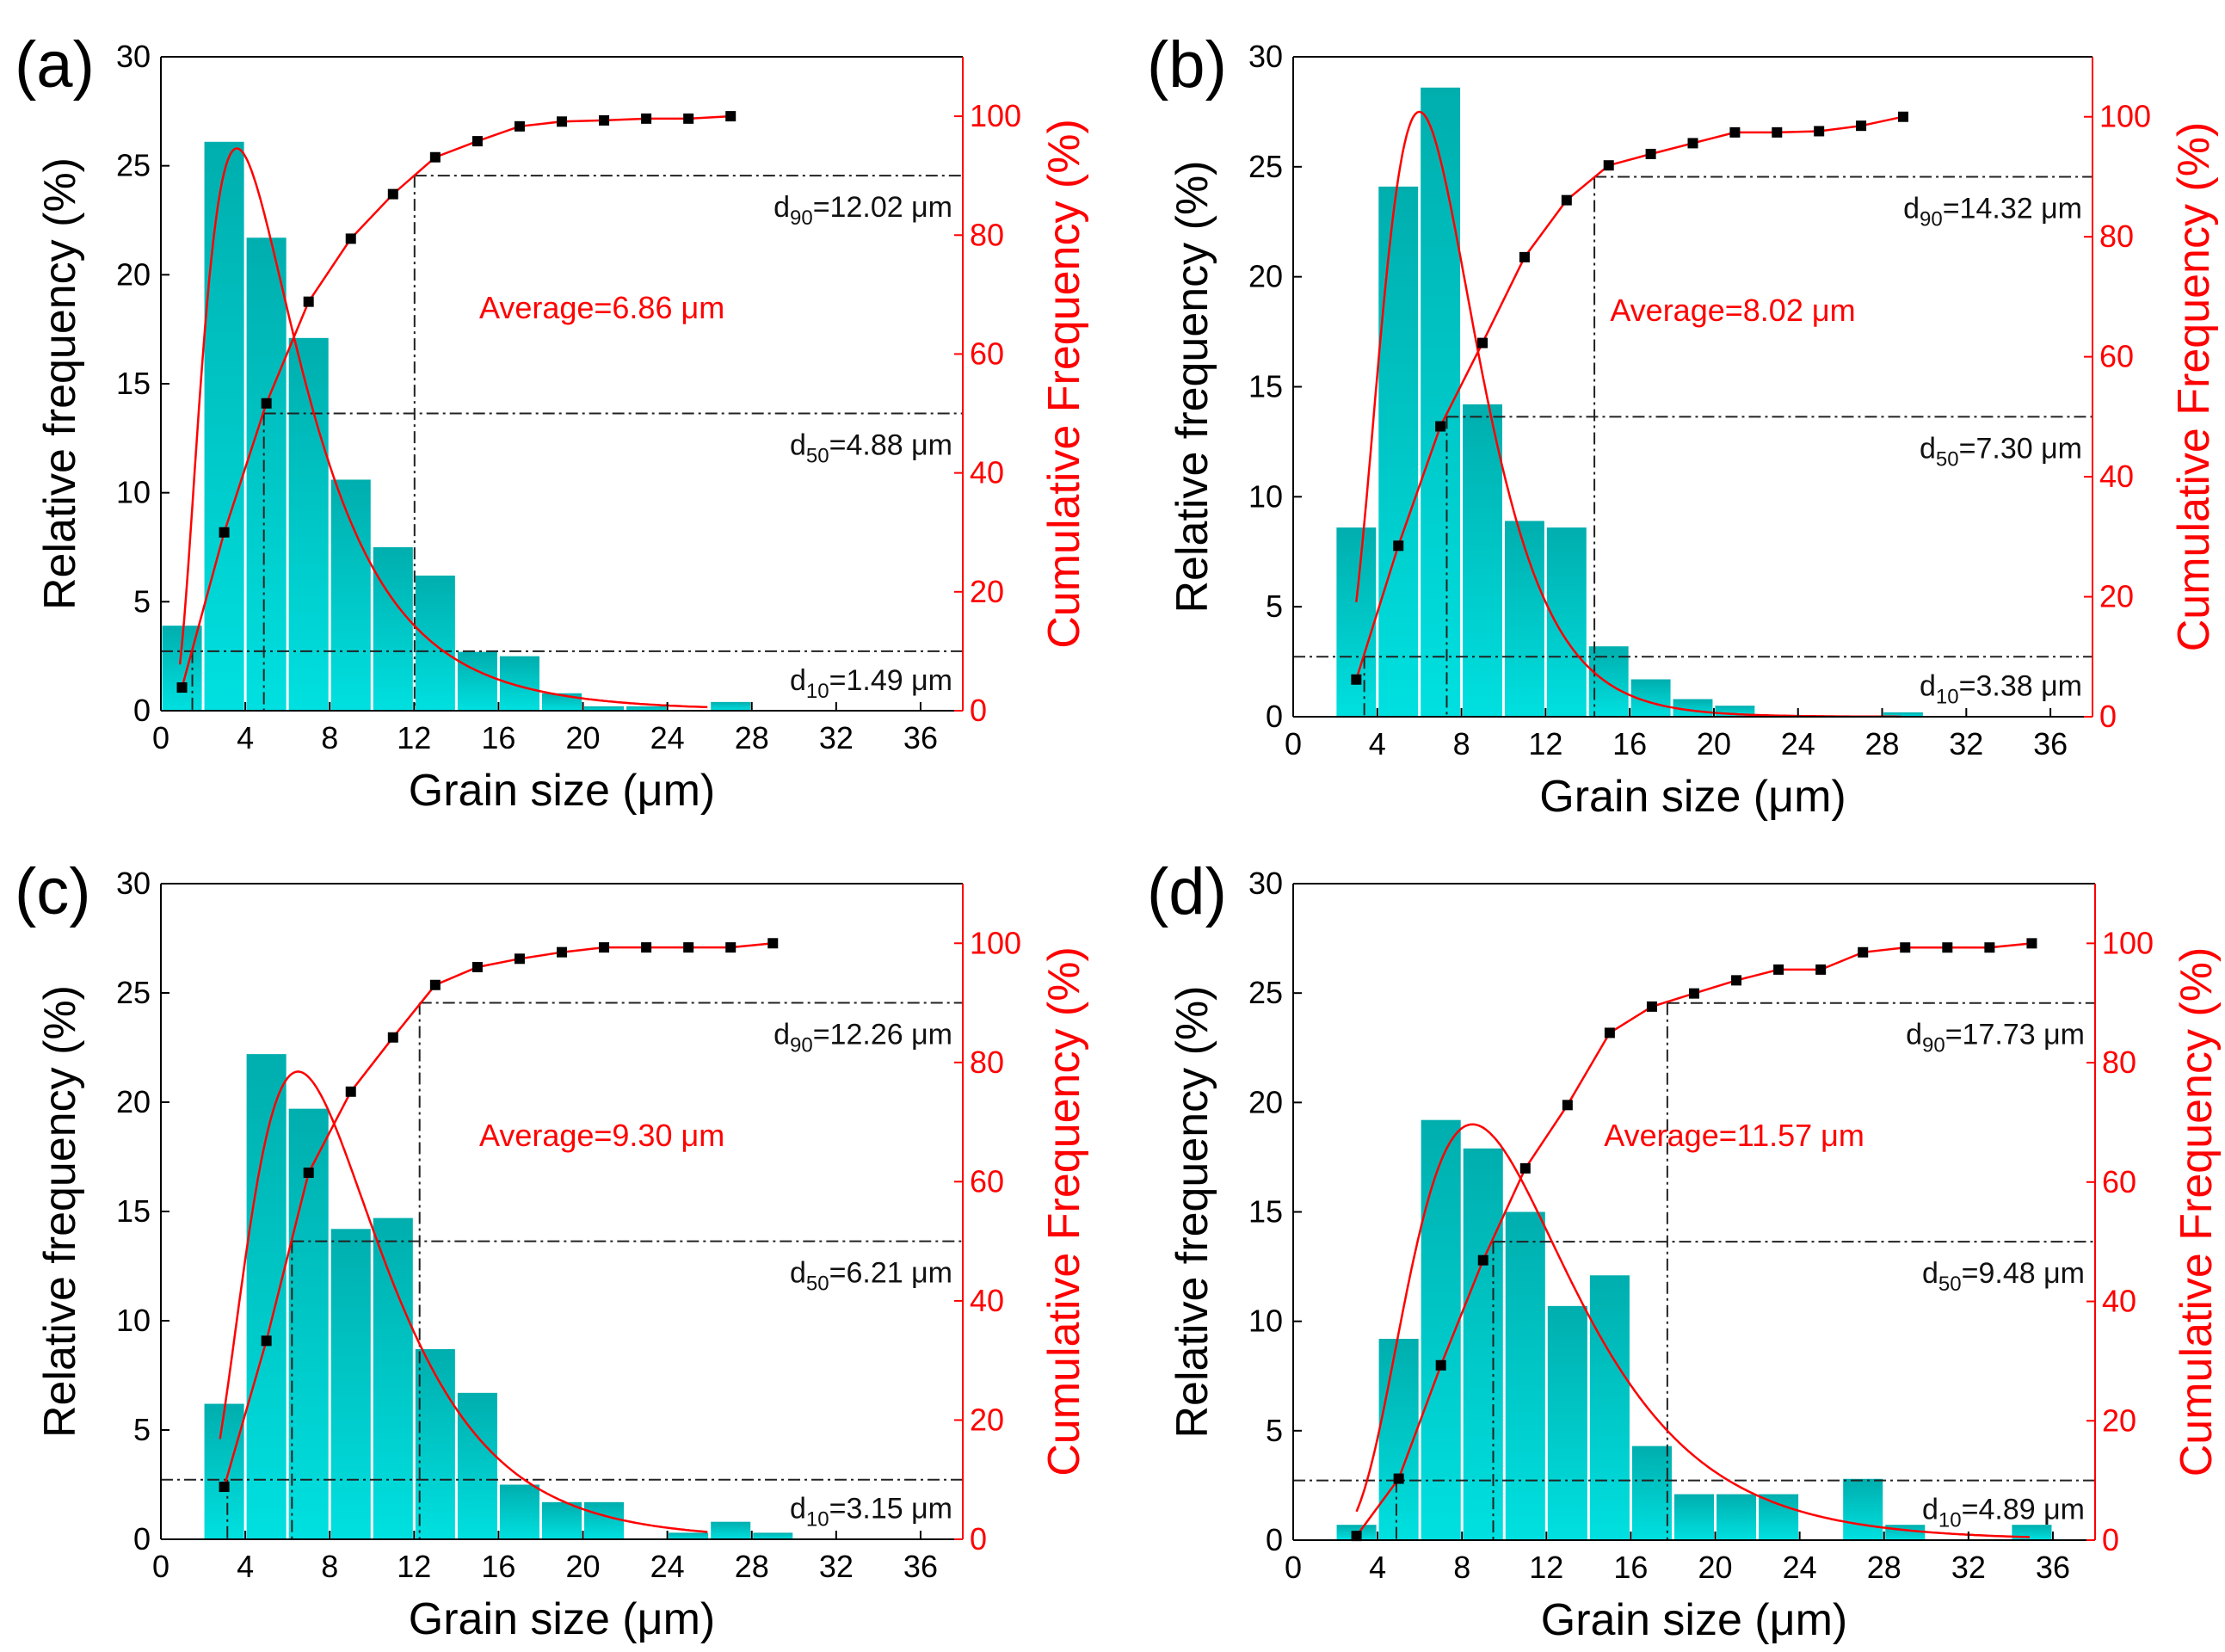  I want to click on d10-label-sub: 10, so click(818, 691).